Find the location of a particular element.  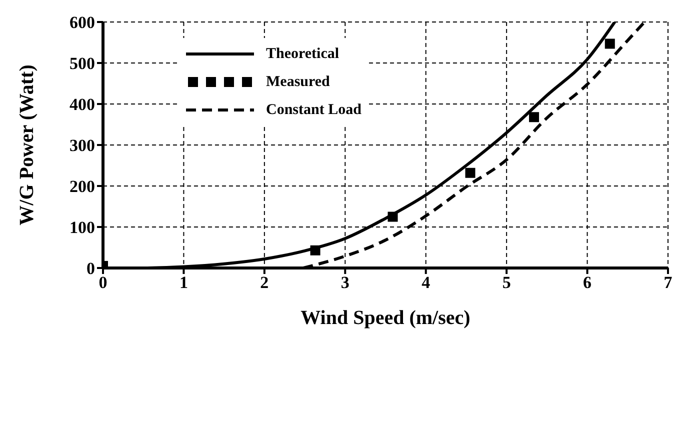

y-tick-label: 200 is located at coordinates (82, 186).